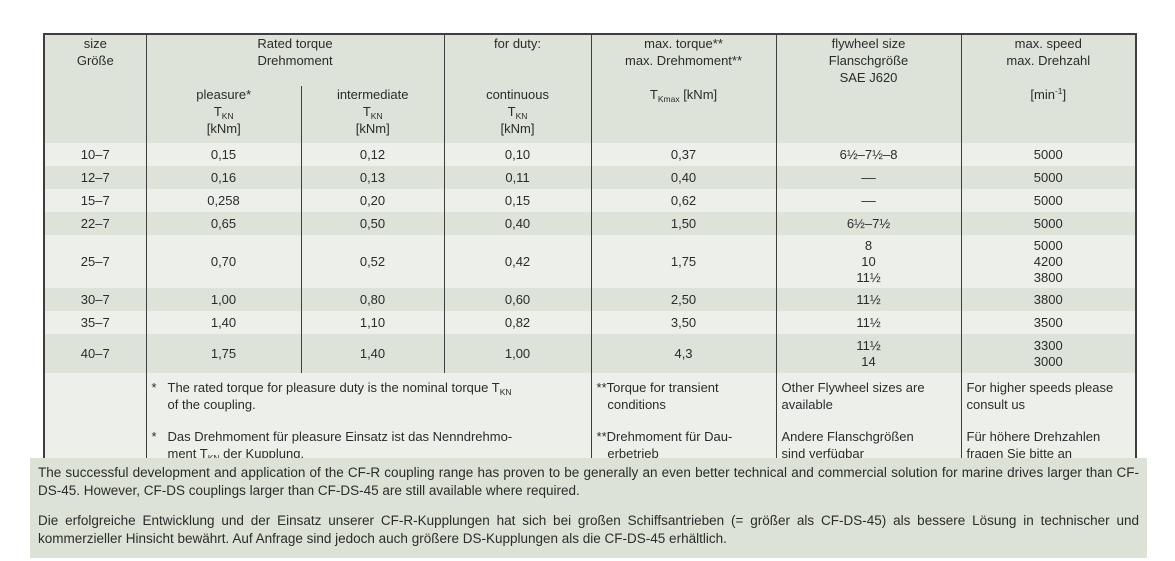 Image resolution: width=1175 pixels, height=561 pixels. Describe the element at coordinates (517, 353) in the screenshot. I see `cell-continuous: 1,00` at that location.